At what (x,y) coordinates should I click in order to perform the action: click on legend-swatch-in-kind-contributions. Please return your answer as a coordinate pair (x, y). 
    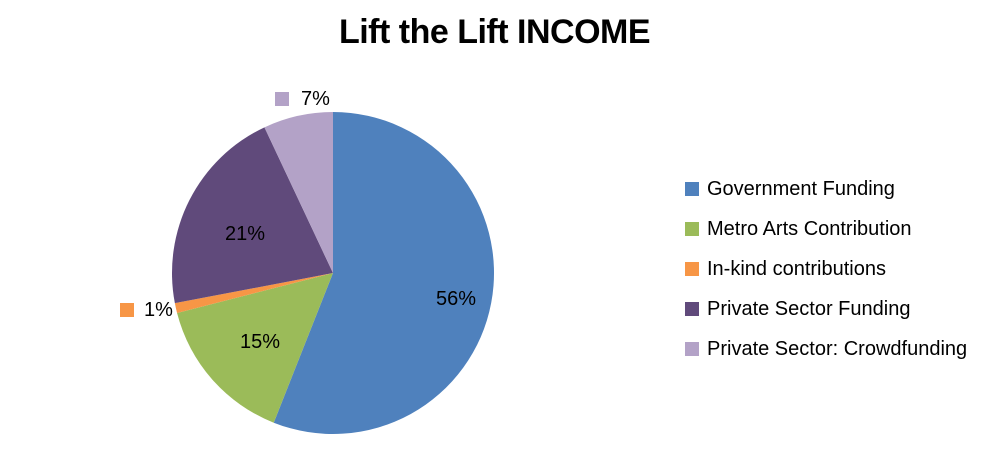
    Looking at the image, I should click on (692, 269).